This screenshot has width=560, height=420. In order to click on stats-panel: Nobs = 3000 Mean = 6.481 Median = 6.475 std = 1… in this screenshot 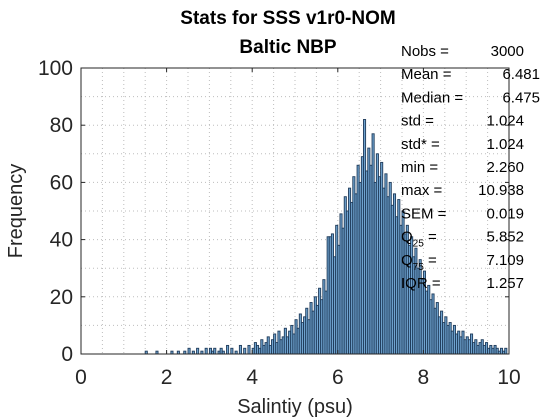, I will do `click(470, 167)`.